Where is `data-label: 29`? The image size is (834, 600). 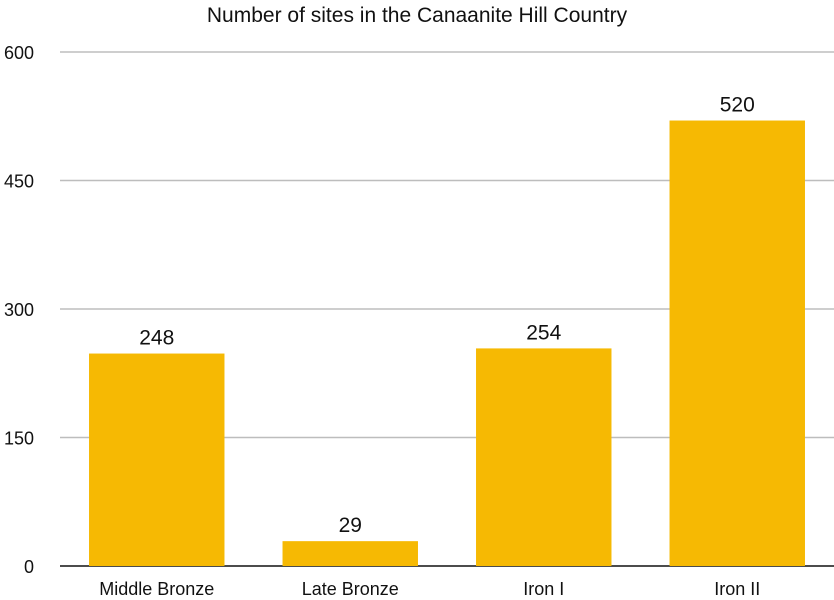
data-label: 29 is located at coordinates (350, 525).